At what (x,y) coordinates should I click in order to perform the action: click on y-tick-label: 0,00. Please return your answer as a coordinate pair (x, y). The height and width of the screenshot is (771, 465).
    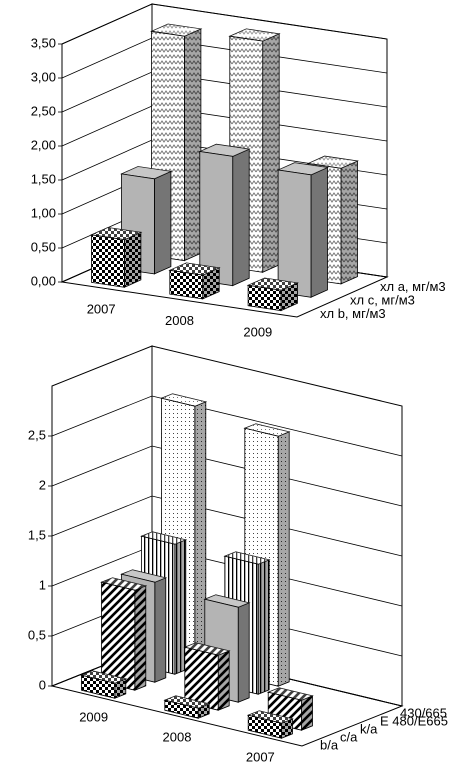
    Looking at the image, I should click on (43, 280).